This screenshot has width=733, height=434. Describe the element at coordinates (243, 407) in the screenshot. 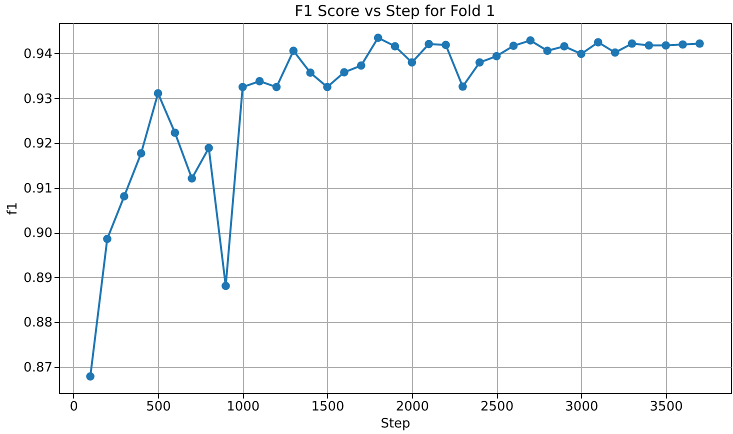

I see `x-tick-label: 1000` at that location.